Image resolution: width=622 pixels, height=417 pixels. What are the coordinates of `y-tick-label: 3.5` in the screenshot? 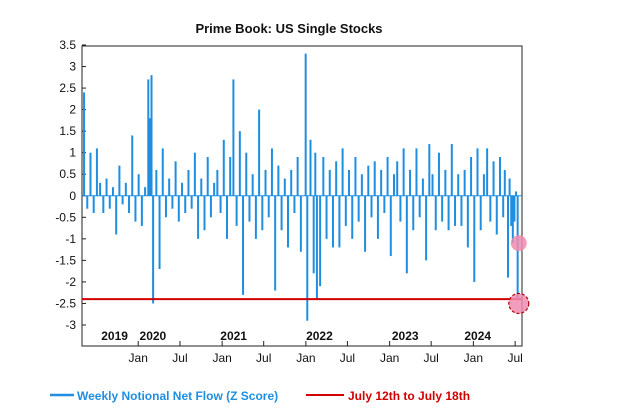 It's located at (67, 45).